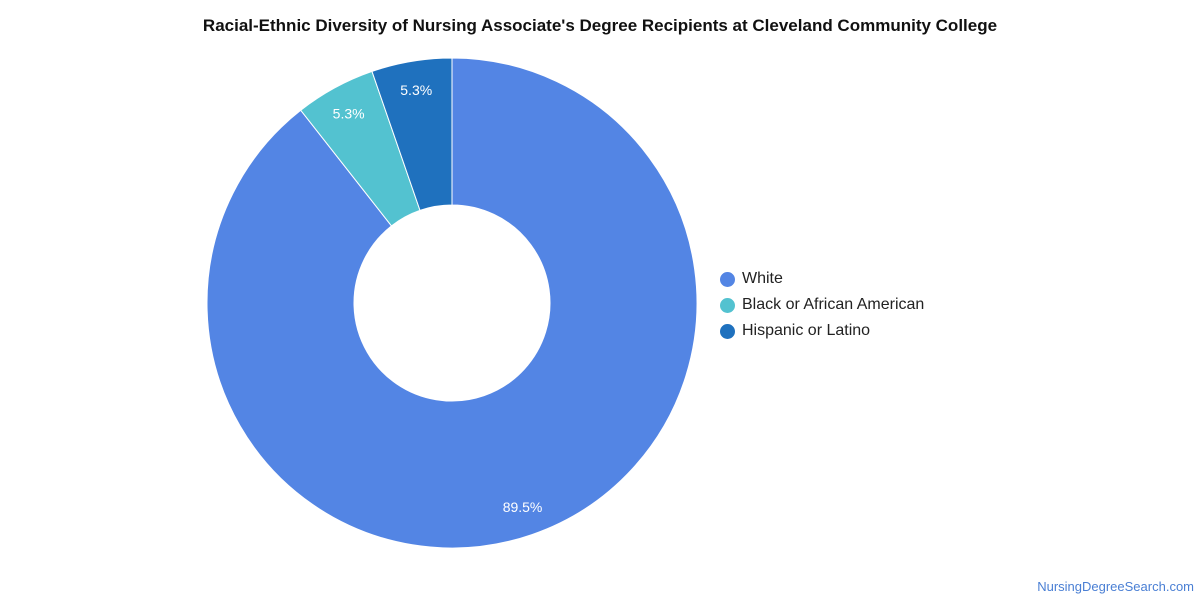  I want to click on legend-item: Hispanic or Latino, so click(822, 331).